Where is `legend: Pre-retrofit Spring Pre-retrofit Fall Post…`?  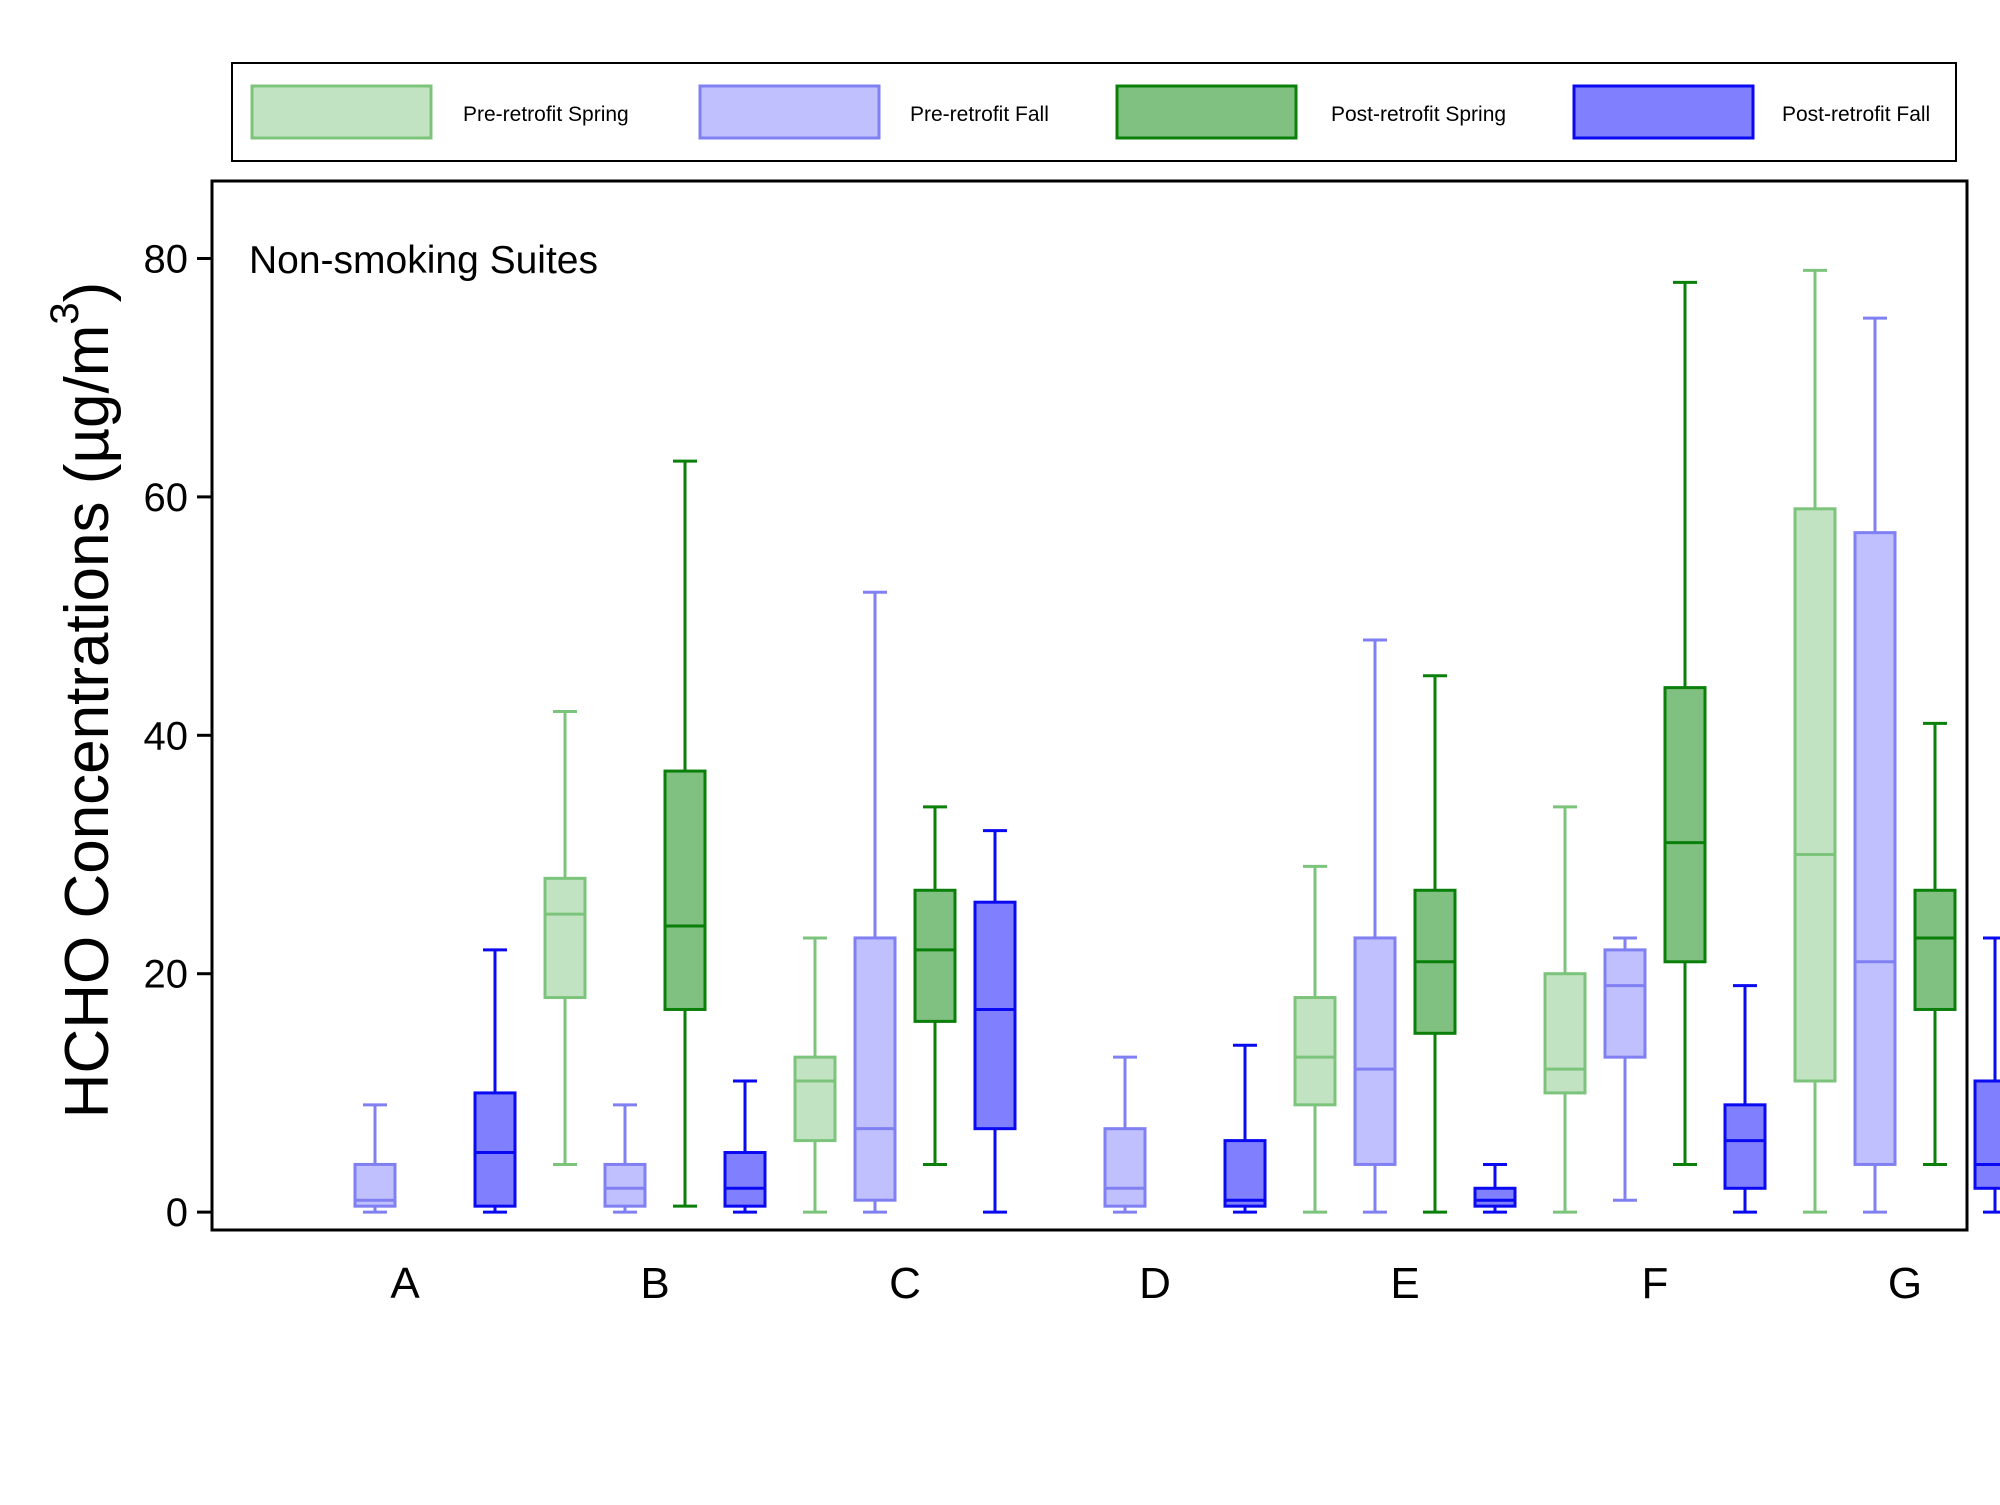 legend: Pre-retrofit Spring Pre-retrofit Fall Post… is located at coordinates (1094, 112).